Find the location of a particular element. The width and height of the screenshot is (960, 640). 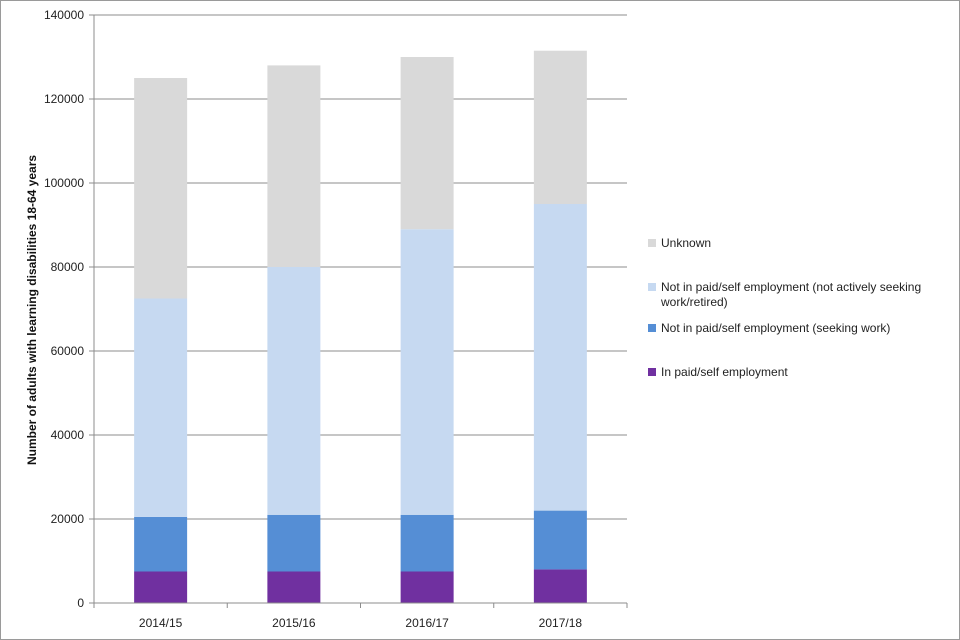

y-tick-label: 60000 is located at coordinates (68, 351).